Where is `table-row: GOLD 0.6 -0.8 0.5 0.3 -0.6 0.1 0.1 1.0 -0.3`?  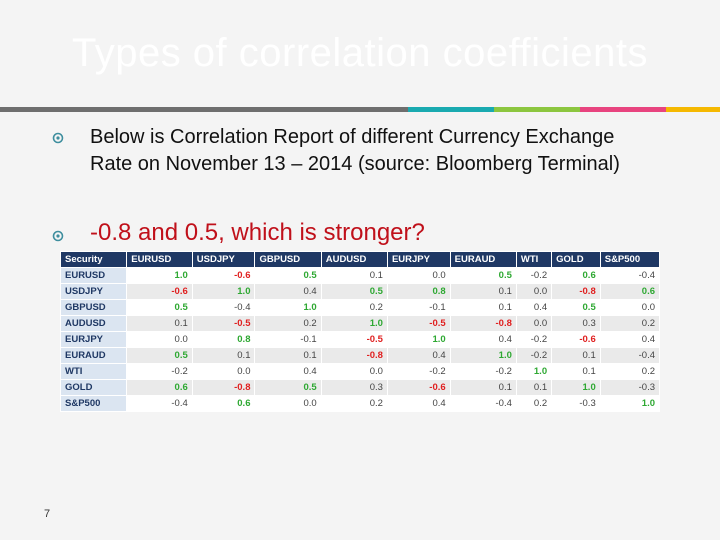 table-row: GOLD 0.6 -0.8 0.5 0.3 -0.6 0.1 0.1 1.0 -0.3 is located at coordinates (360, 387).